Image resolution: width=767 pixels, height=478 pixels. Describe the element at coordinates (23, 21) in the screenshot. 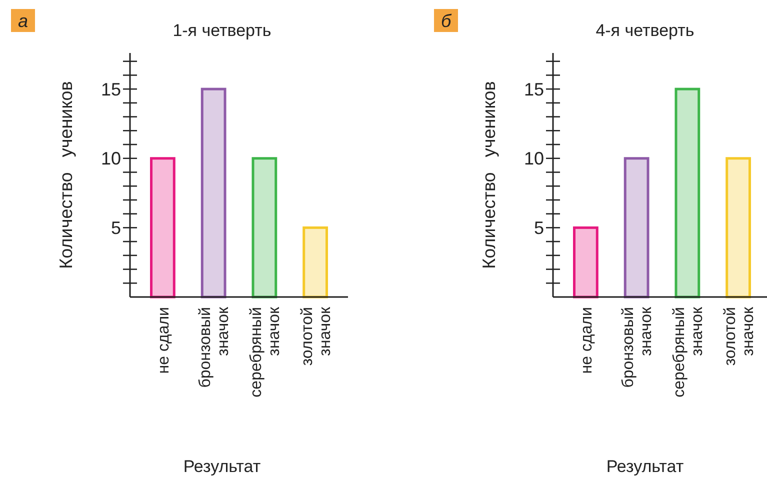

I see `text: а` at that location.